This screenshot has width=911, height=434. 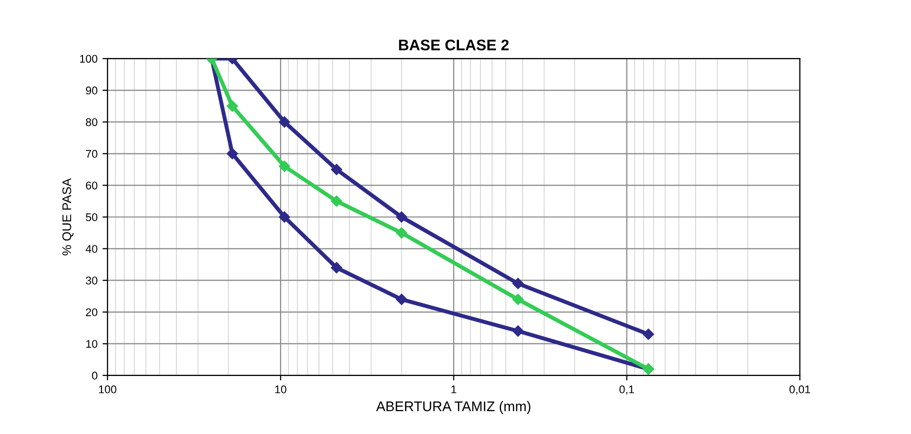 I want to click on chart-title: BASE CLASE 2, so click(x=454, y=45).